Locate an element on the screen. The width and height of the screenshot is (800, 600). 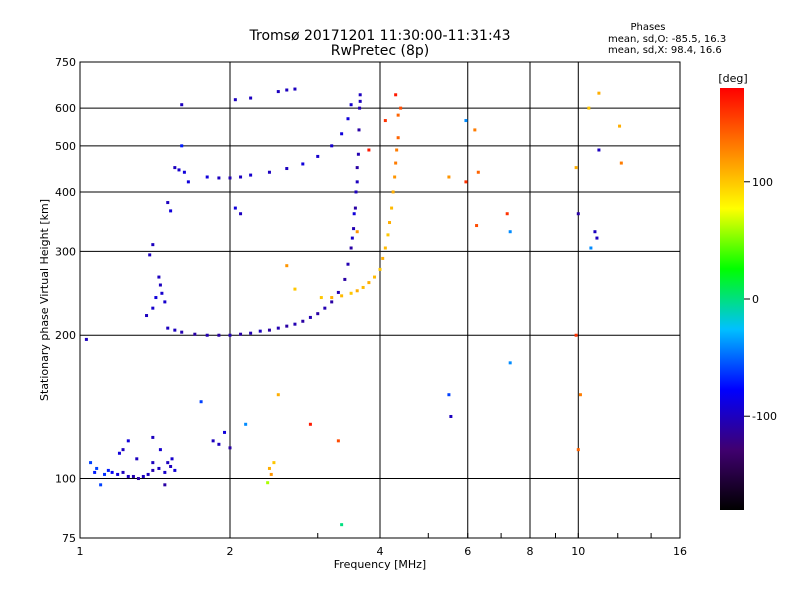
chart-title: Tromsø 20171201 11:30:00-11:31:43 is located at coordinates (380, 36).